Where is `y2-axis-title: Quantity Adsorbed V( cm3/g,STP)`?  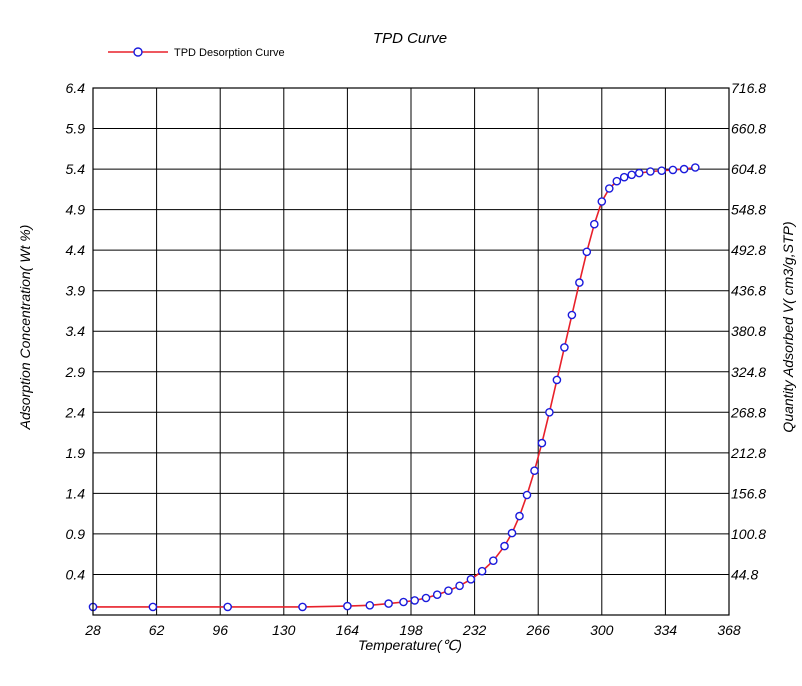 y2-axis-title: Quantity Adsorbed V( cm3/g,STP) is located at coordinates (788, 326).